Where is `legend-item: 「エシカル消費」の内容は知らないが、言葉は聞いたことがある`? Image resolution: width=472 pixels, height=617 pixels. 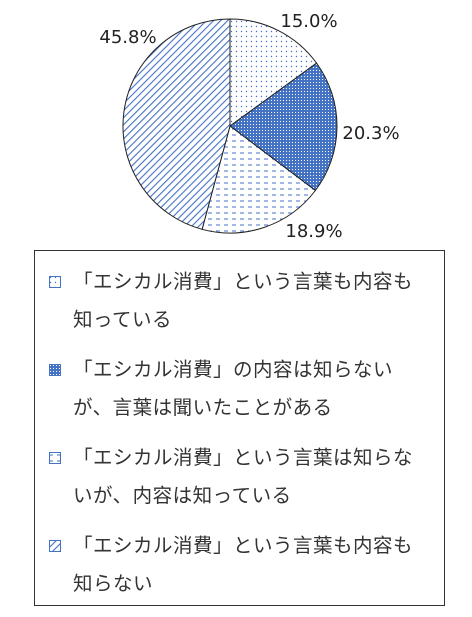 legend-item: 「エシカル消費」の内容は知らないが、言葉は聞いたことがある is located at coordinates (239, 393).